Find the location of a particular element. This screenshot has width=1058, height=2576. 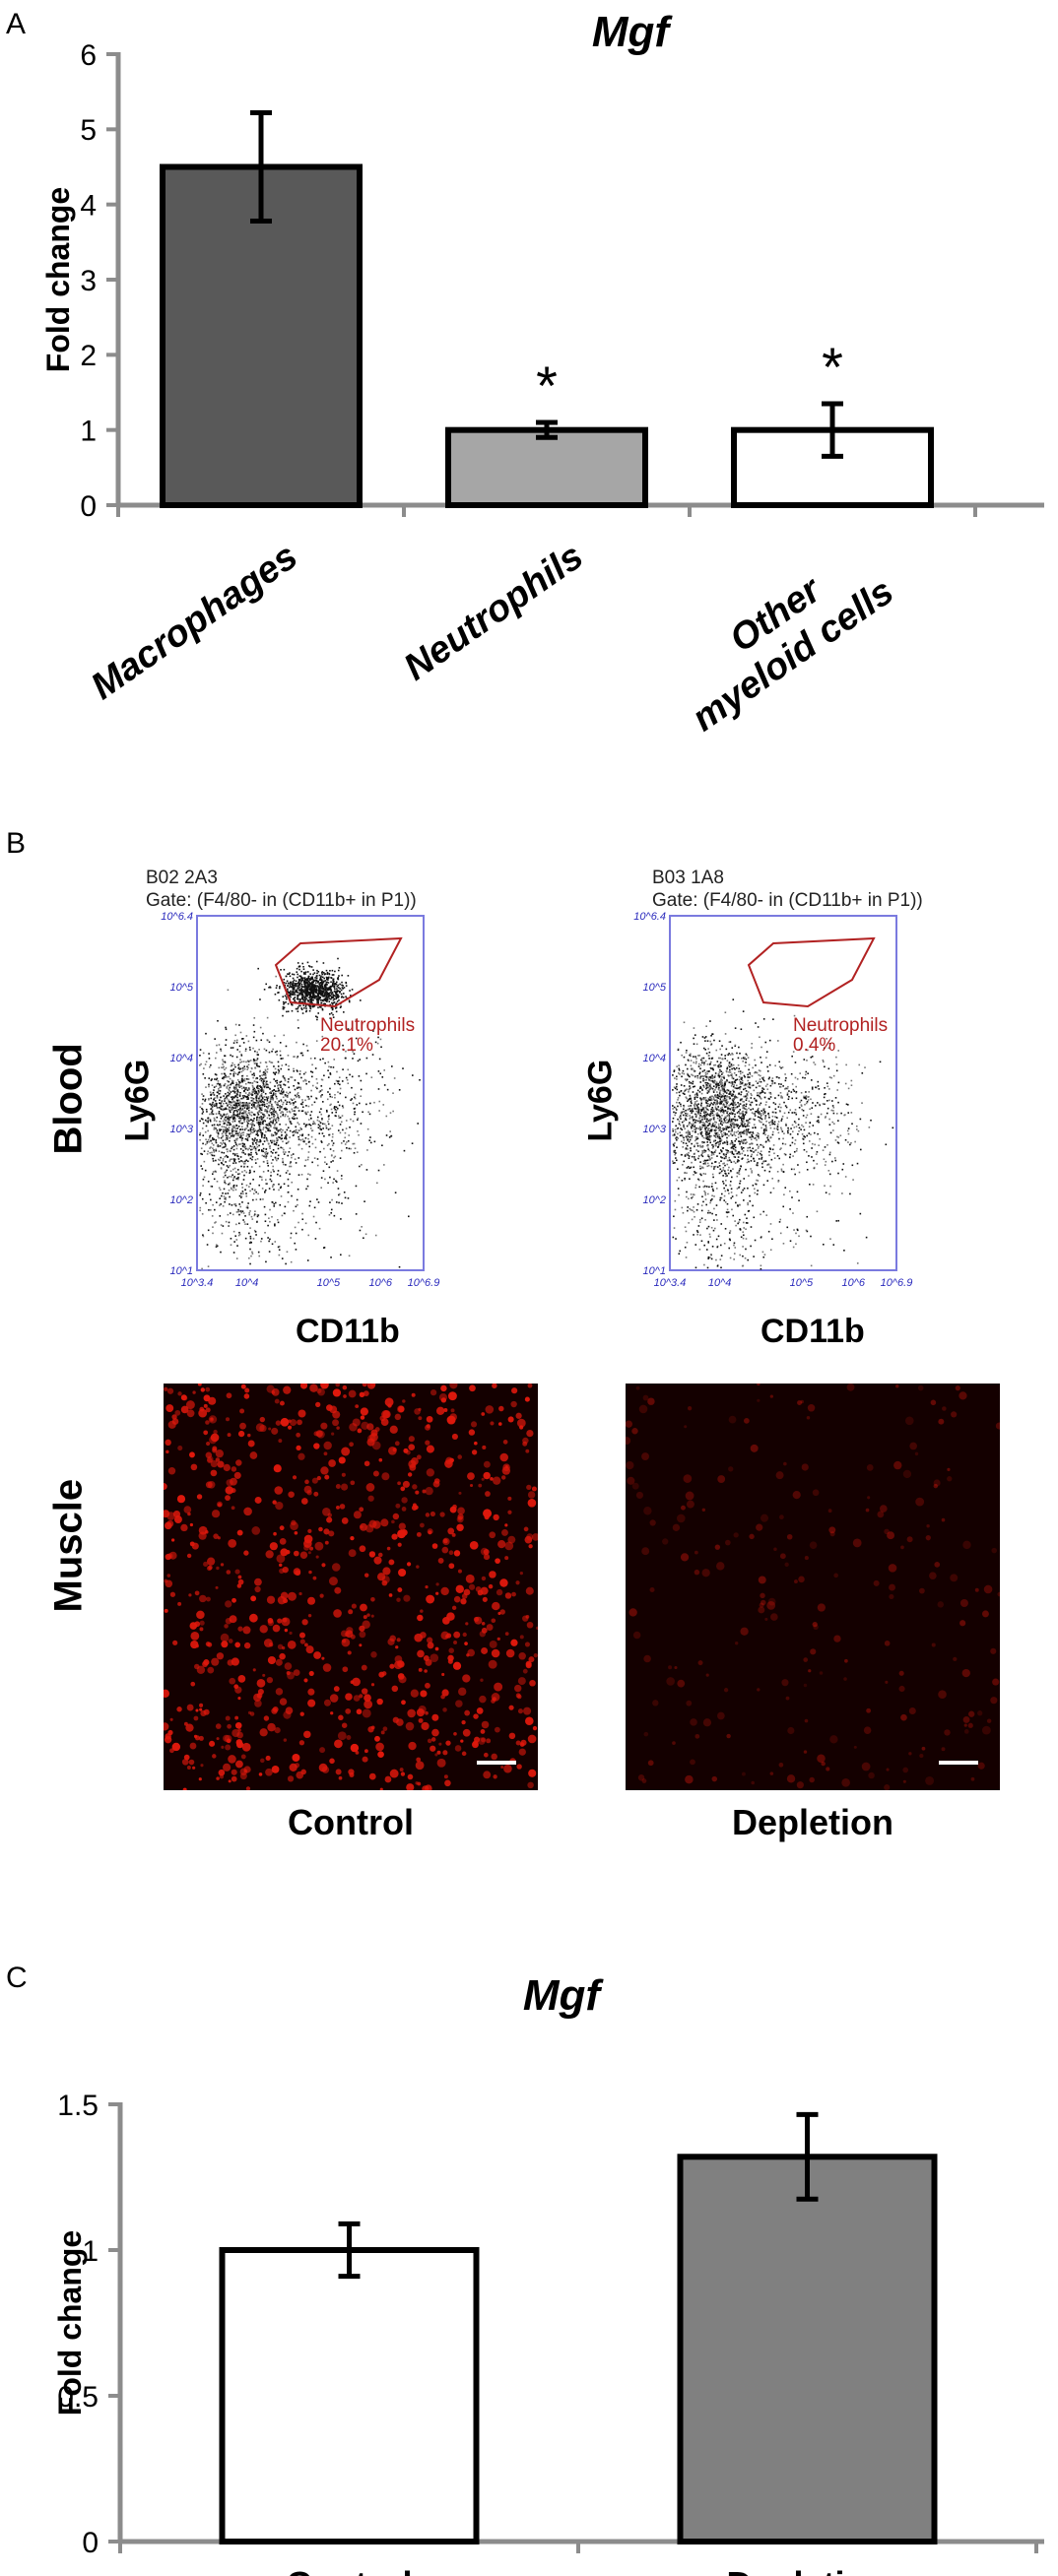

flow-plot-1-y-tick-label: 10^4 is located at coordinates (181, 1058).